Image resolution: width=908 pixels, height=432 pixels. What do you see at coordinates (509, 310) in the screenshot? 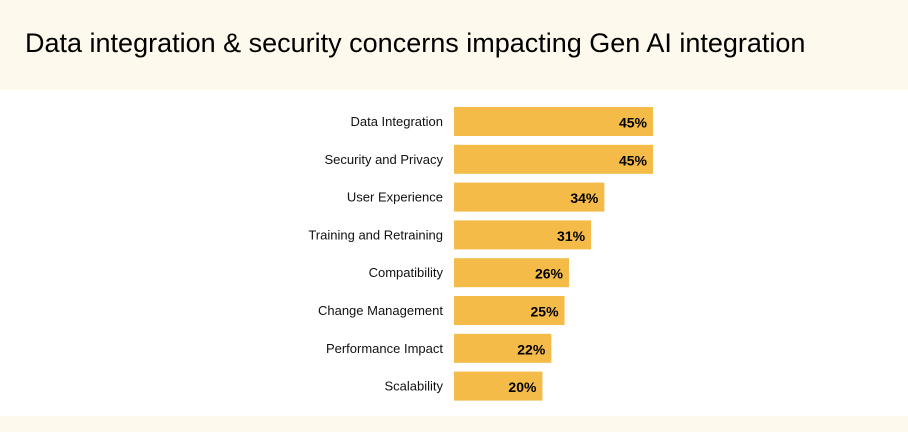
I see `bar-change-management` at bounding box center [509, 310].